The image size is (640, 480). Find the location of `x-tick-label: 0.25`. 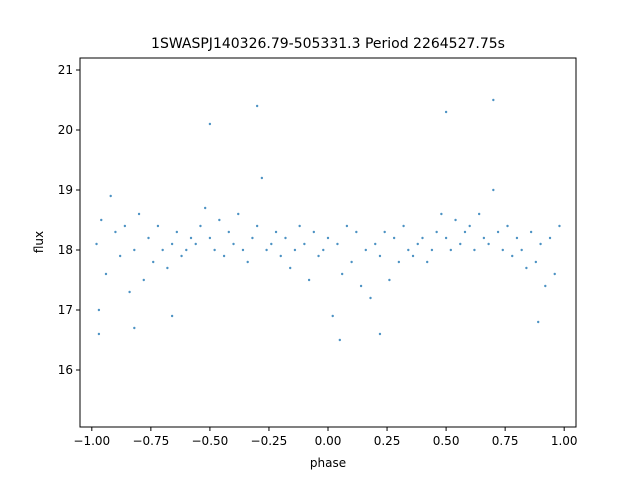

x-tick-label: 0.25 is located at coordinates (387, 441).